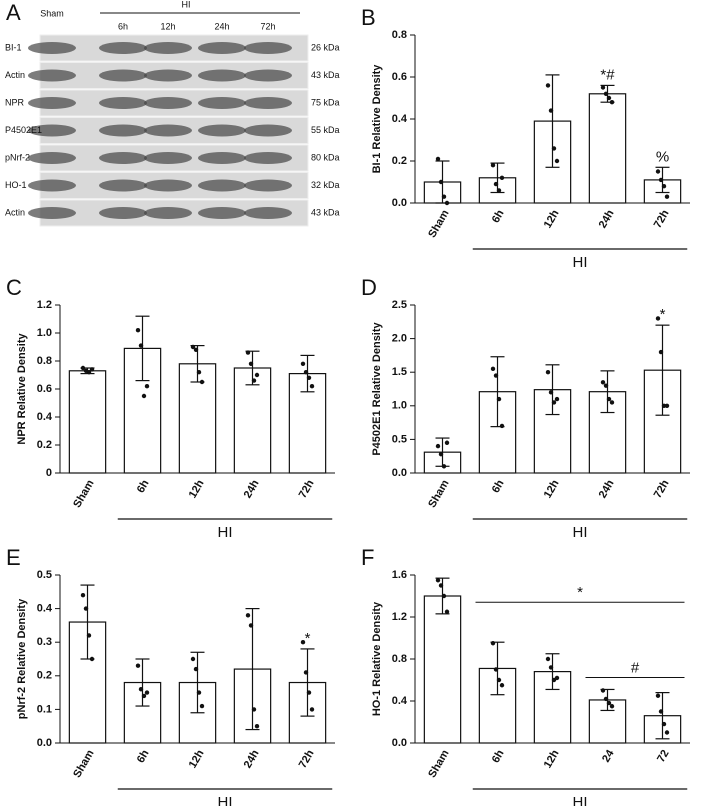 The height and width of the screenshot is (806, 709). Describe the element at coordinates (267, 26) in the screenshot. I see `lane-label: 72h` at that location.